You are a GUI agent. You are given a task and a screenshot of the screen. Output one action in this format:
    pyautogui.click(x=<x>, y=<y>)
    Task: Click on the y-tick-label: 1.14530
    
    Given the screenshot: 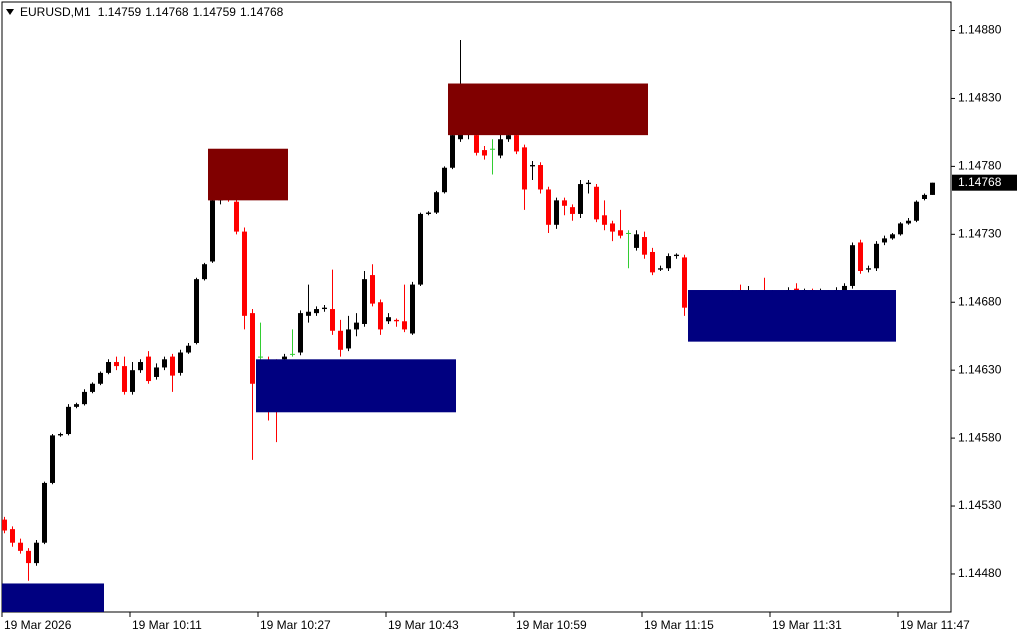 What is the action you would take?
    pyautogui.click(x=980, y=505)
    